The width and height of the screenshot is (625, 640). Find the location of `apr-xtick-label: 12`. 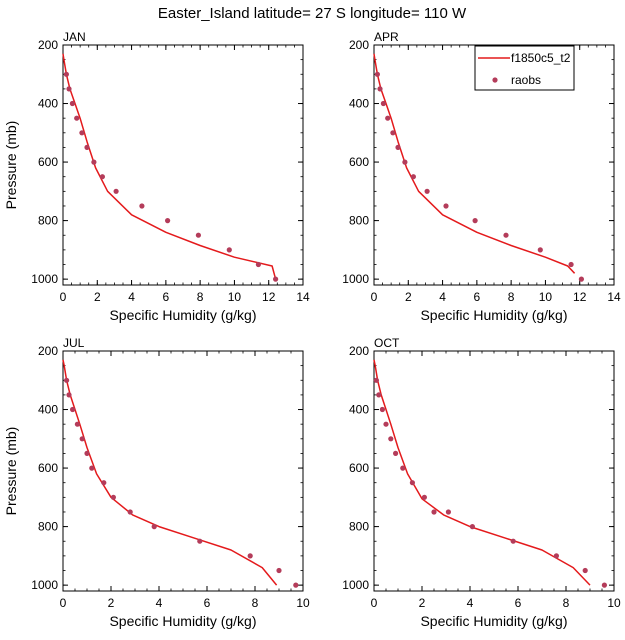

apr-xtick-label: 12 is located at coordinates (580, 297).